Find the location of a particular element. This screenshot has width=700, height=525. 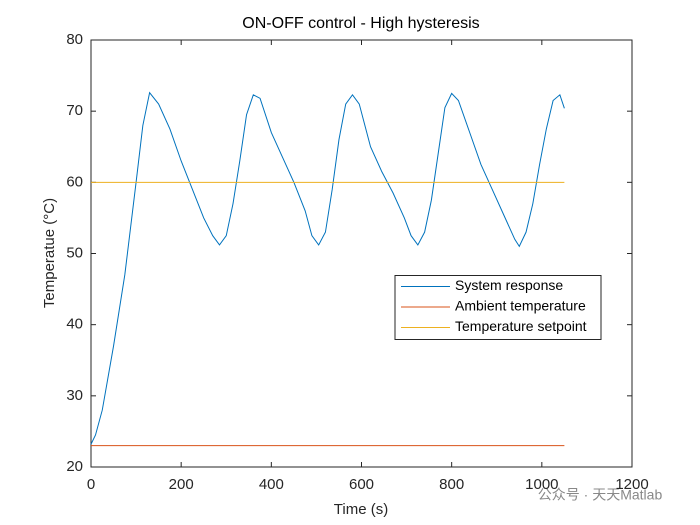

x-tick-label: 600 is located at coordinates (361, 484).